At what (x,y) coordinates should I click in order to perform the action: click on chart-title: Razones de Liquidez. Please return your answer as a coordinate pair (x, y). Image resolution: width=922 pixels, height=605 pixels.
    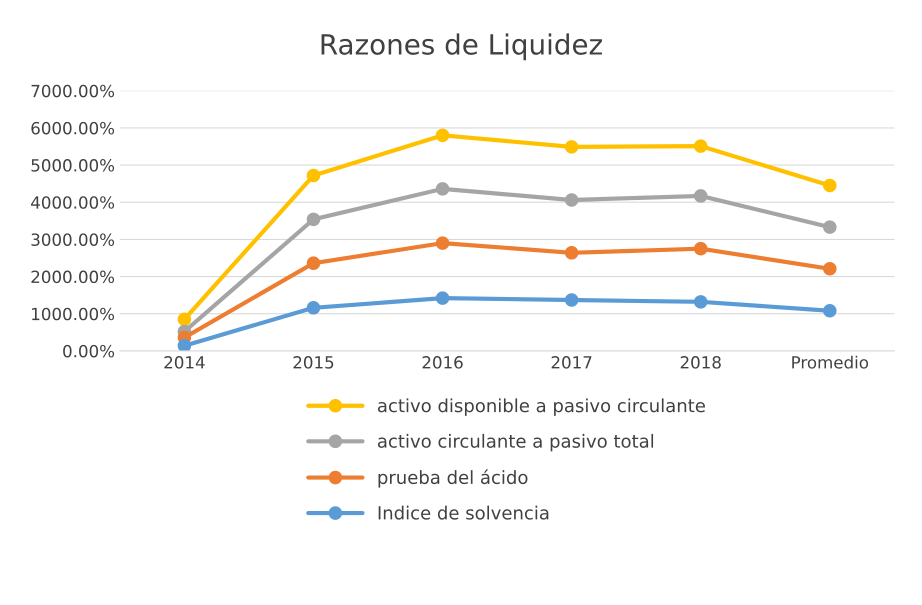
    Looking at the image, I should click on (462, 46).